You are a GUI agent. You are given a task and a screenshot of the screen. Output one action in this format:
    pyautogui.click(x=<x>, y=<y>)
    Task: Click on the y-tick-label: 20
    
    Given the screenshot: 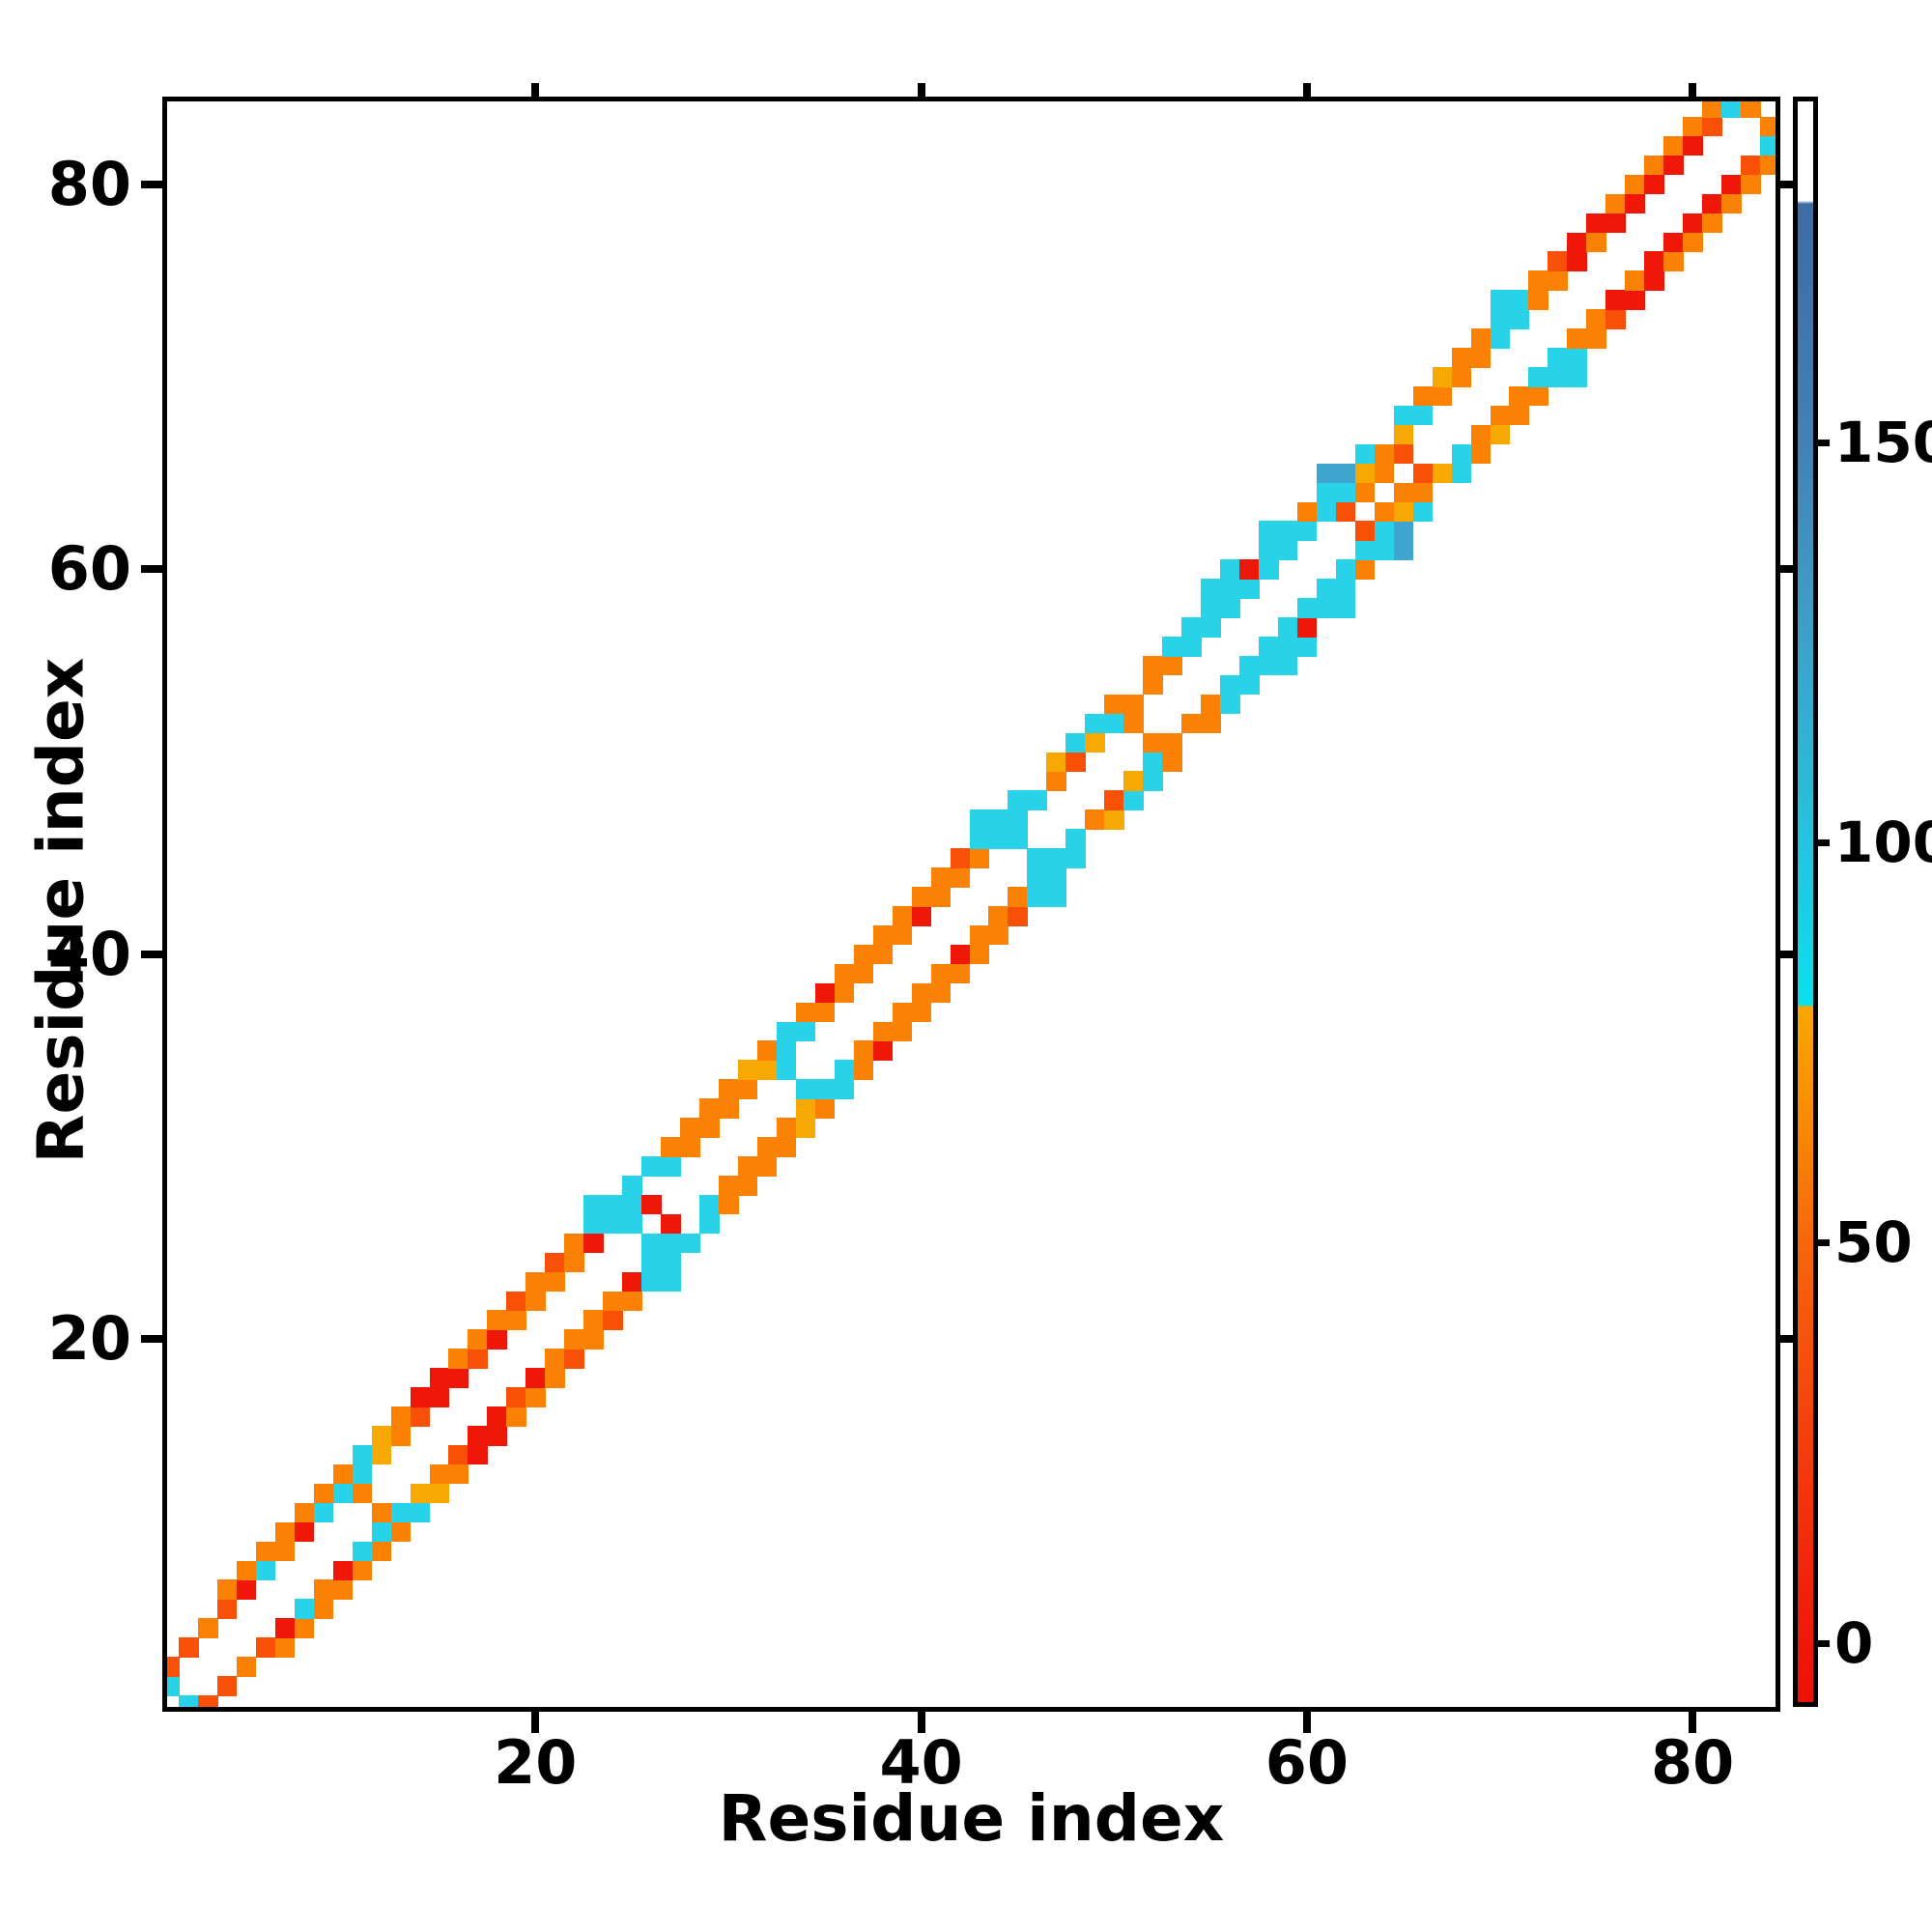 What is the action you would take?
    pyautogui.click(x=89, y=1339)
    